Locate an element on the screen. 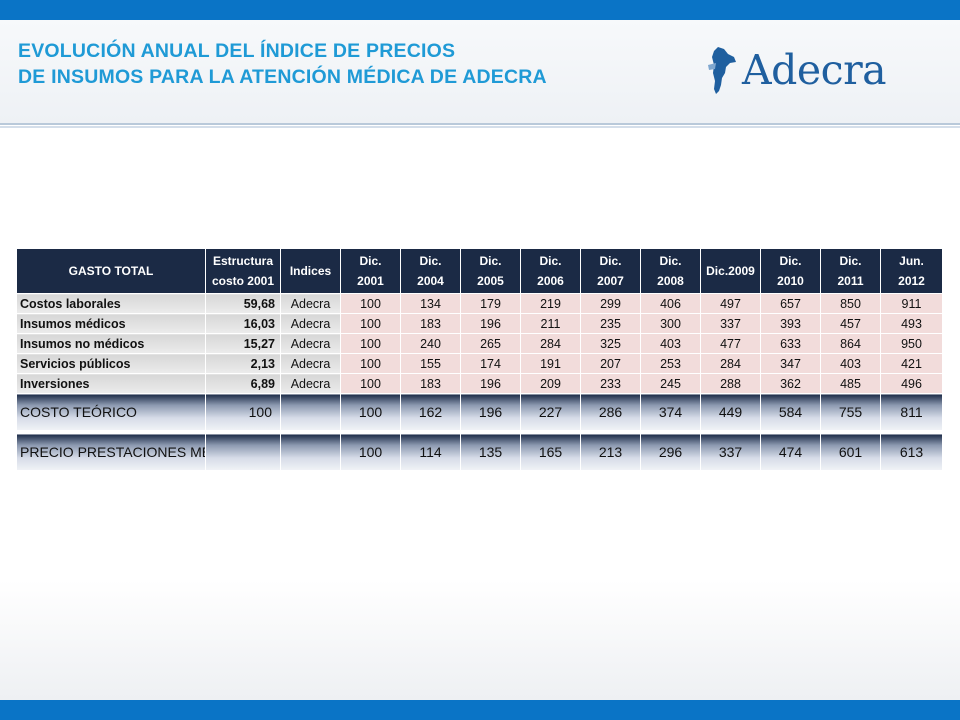 Image resolution: width=960 pixels, height=720 pixels. value-cell: 474 is located at coordinates (790, 452).